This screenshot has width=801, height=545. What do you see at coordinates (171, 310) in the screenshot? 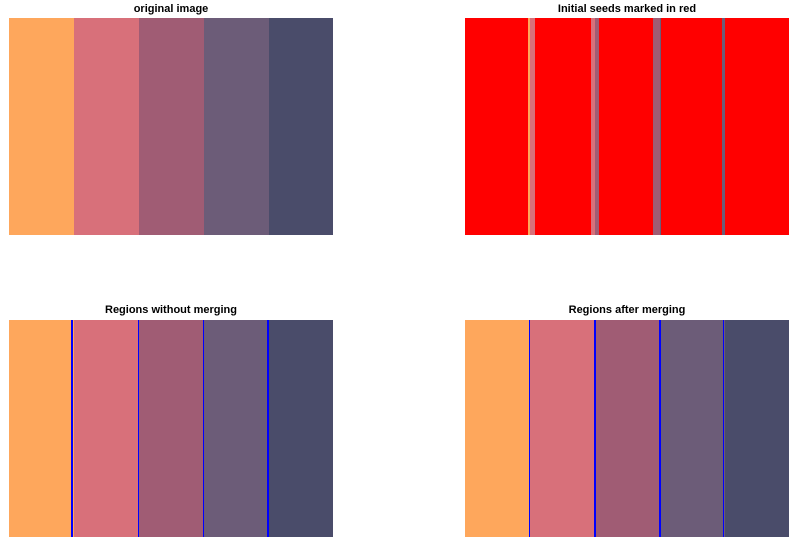
I see `panel-title: Regions without merging` at bounding box center [171, 310].